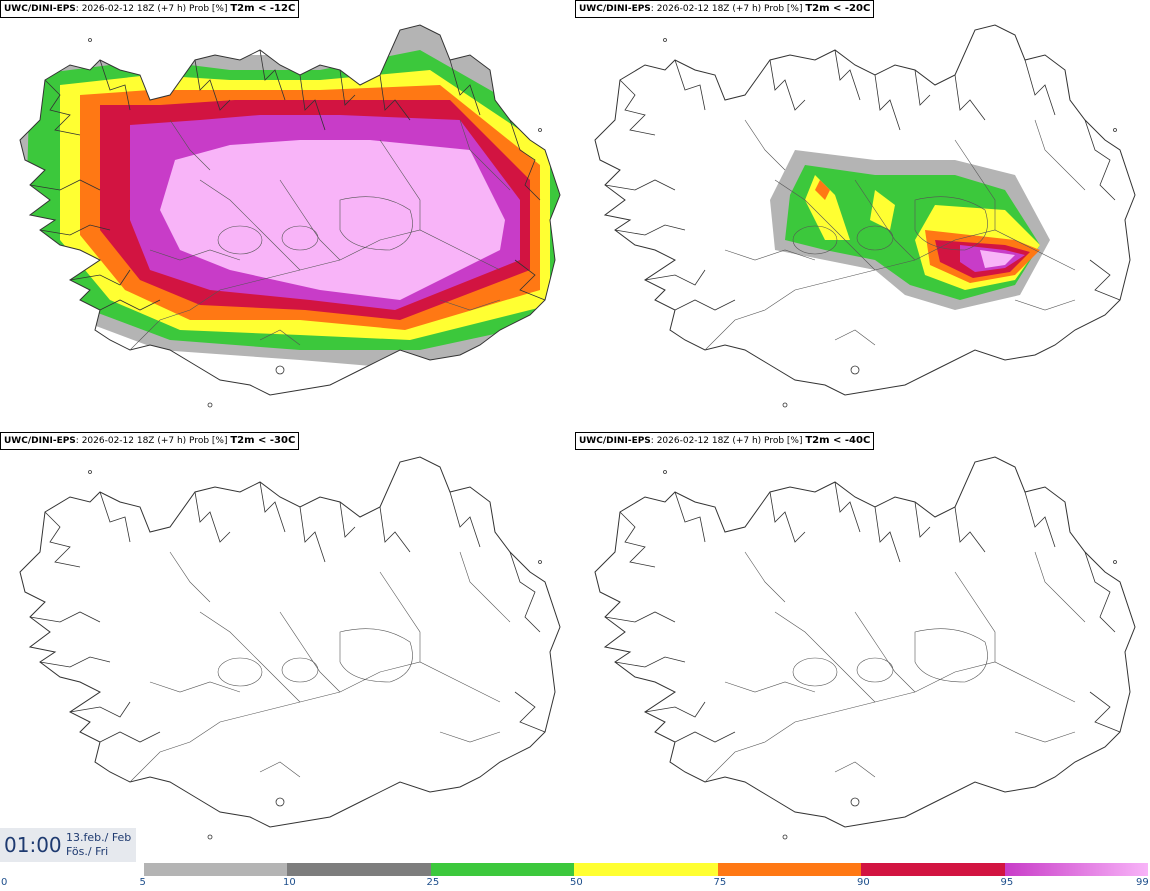 The width and height of the screenshot is (1150, 891). What do you see at coordinates (4, 882) in the screenshot?
I see `legend-tick-label: 0` at bounding box center [4, 882].